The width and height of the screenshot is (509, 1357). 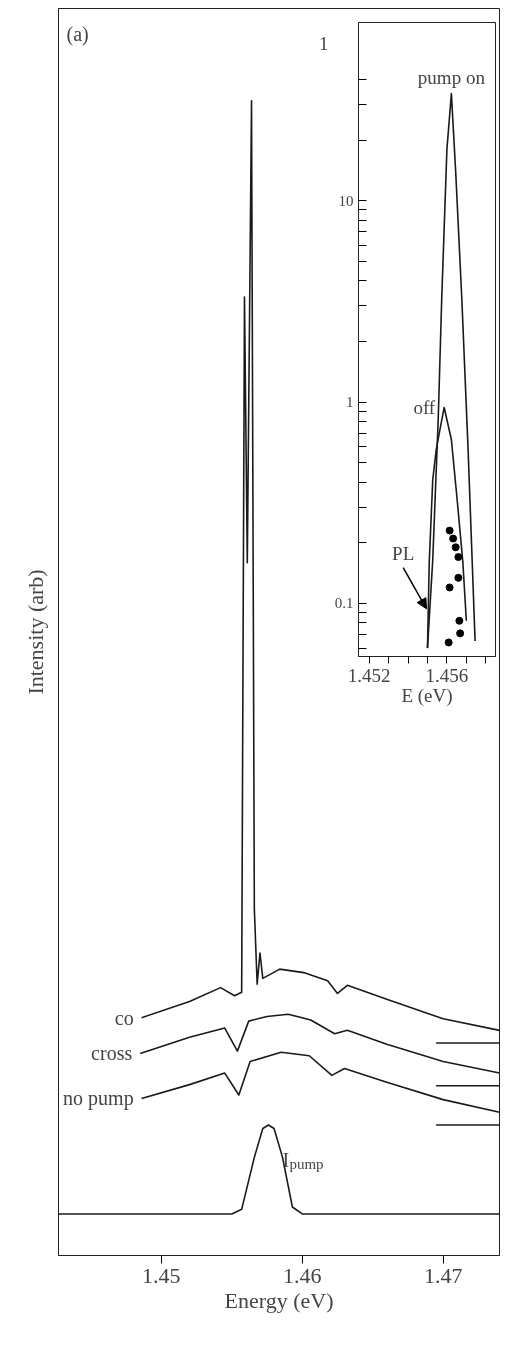 I want to click on y-tick-label: 1, so click(x=350, y=402).